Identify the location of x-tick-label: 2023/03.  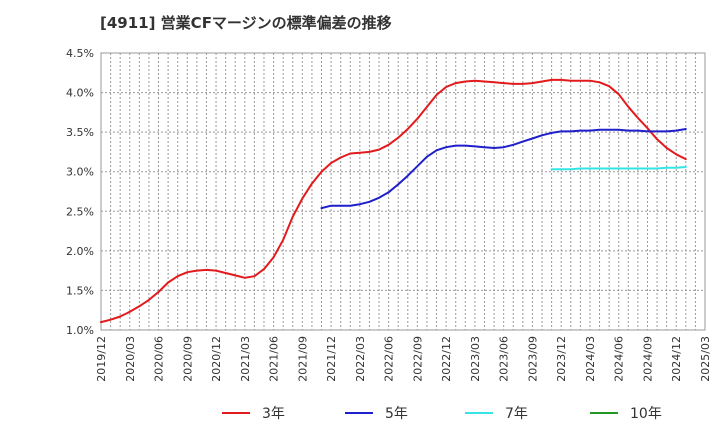
(475, 359).